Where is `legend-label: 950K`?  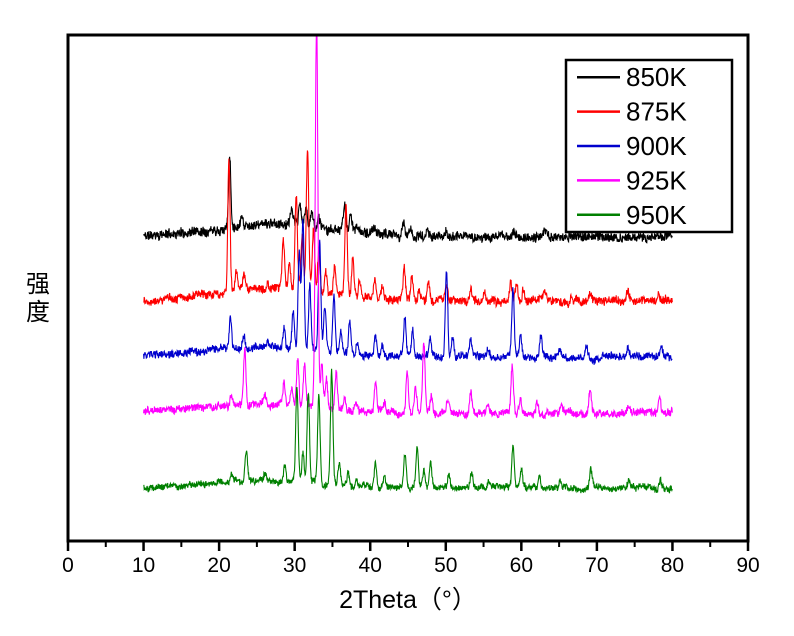
legend-label: 950K is located at coordinates (656, 215).